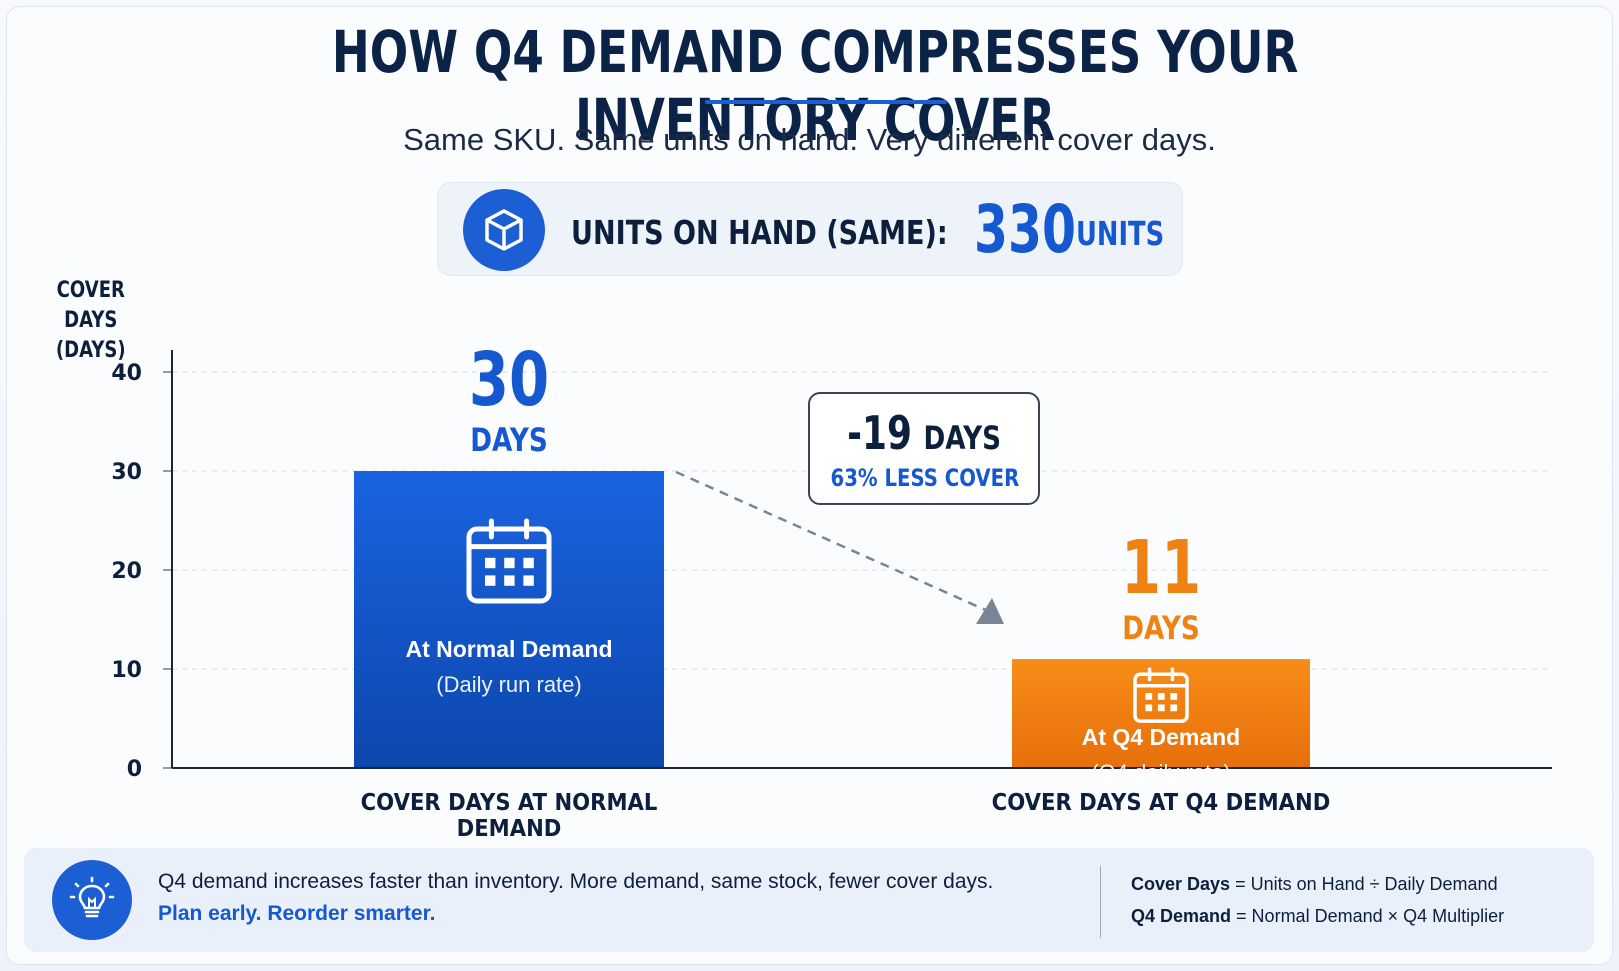 The height and width of the screenshot is (971, 1619). What do you see at coordinates (509, 619) in the screenshot?
I see `bar-normal` at bounding box center [509, 619].